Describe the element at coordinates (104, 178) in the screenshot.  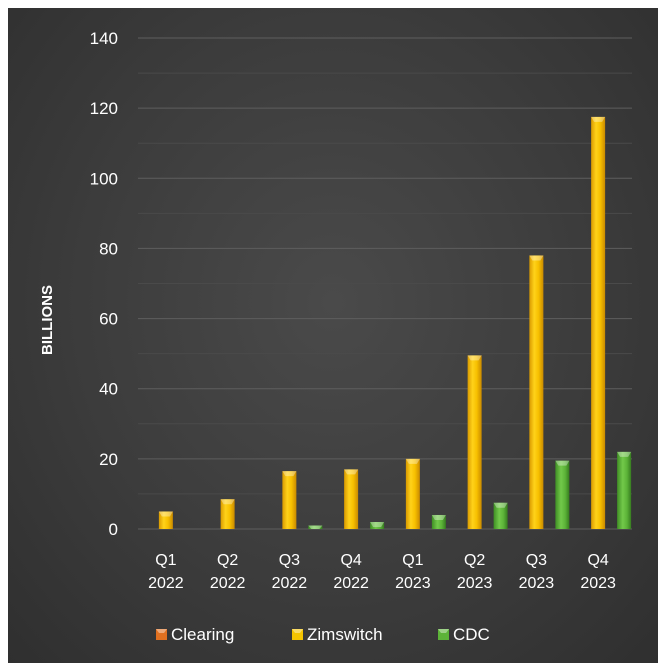
I see `y-tick-label: 100` at that location.